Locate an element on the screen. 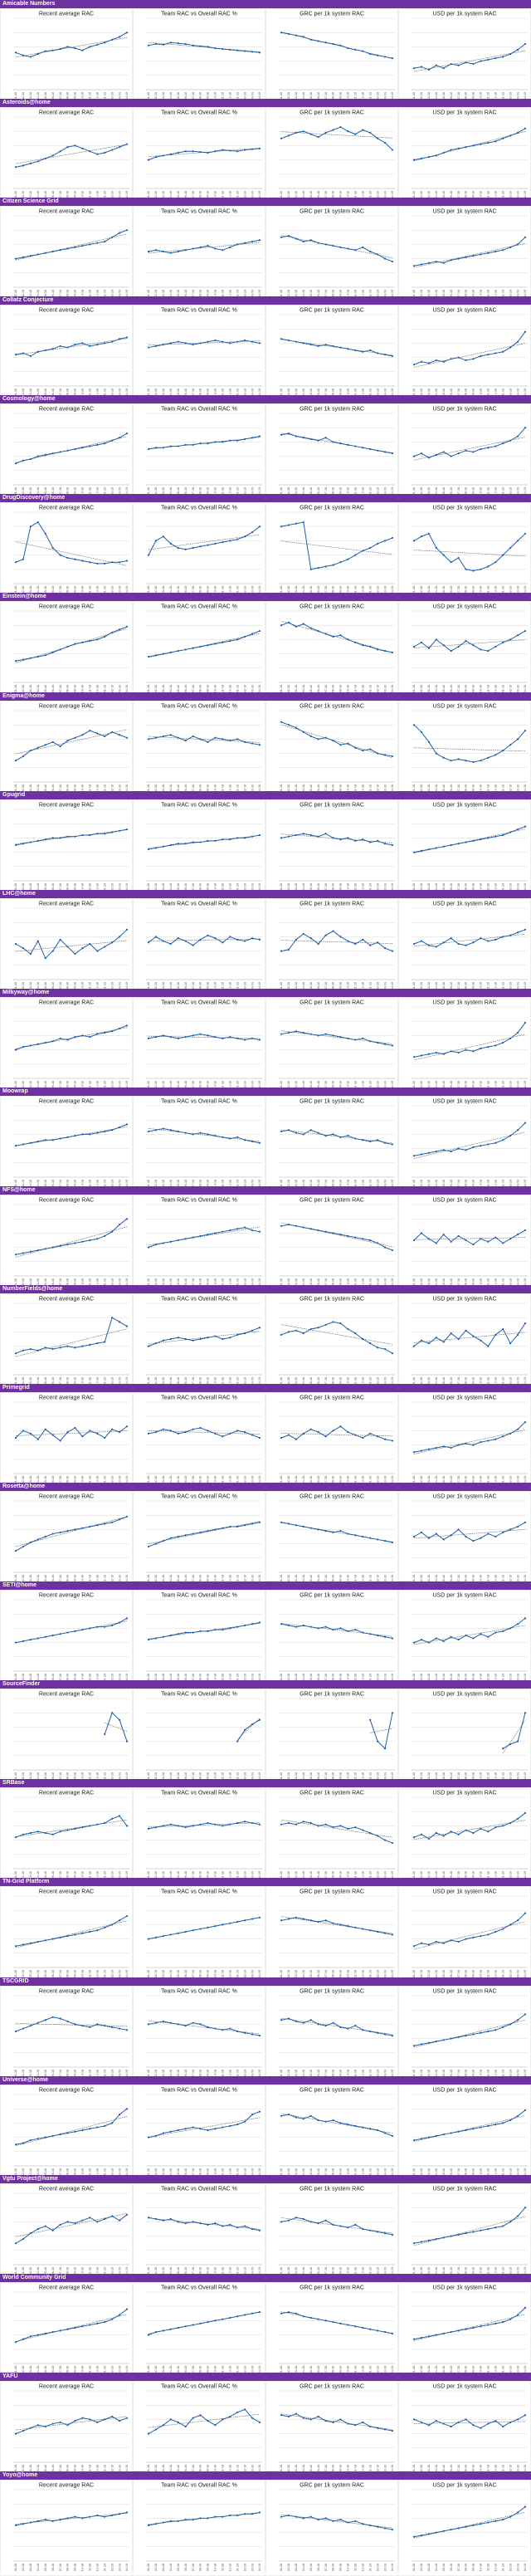  chart-title: Recent average RAC is located at coordinates (66, 1398).